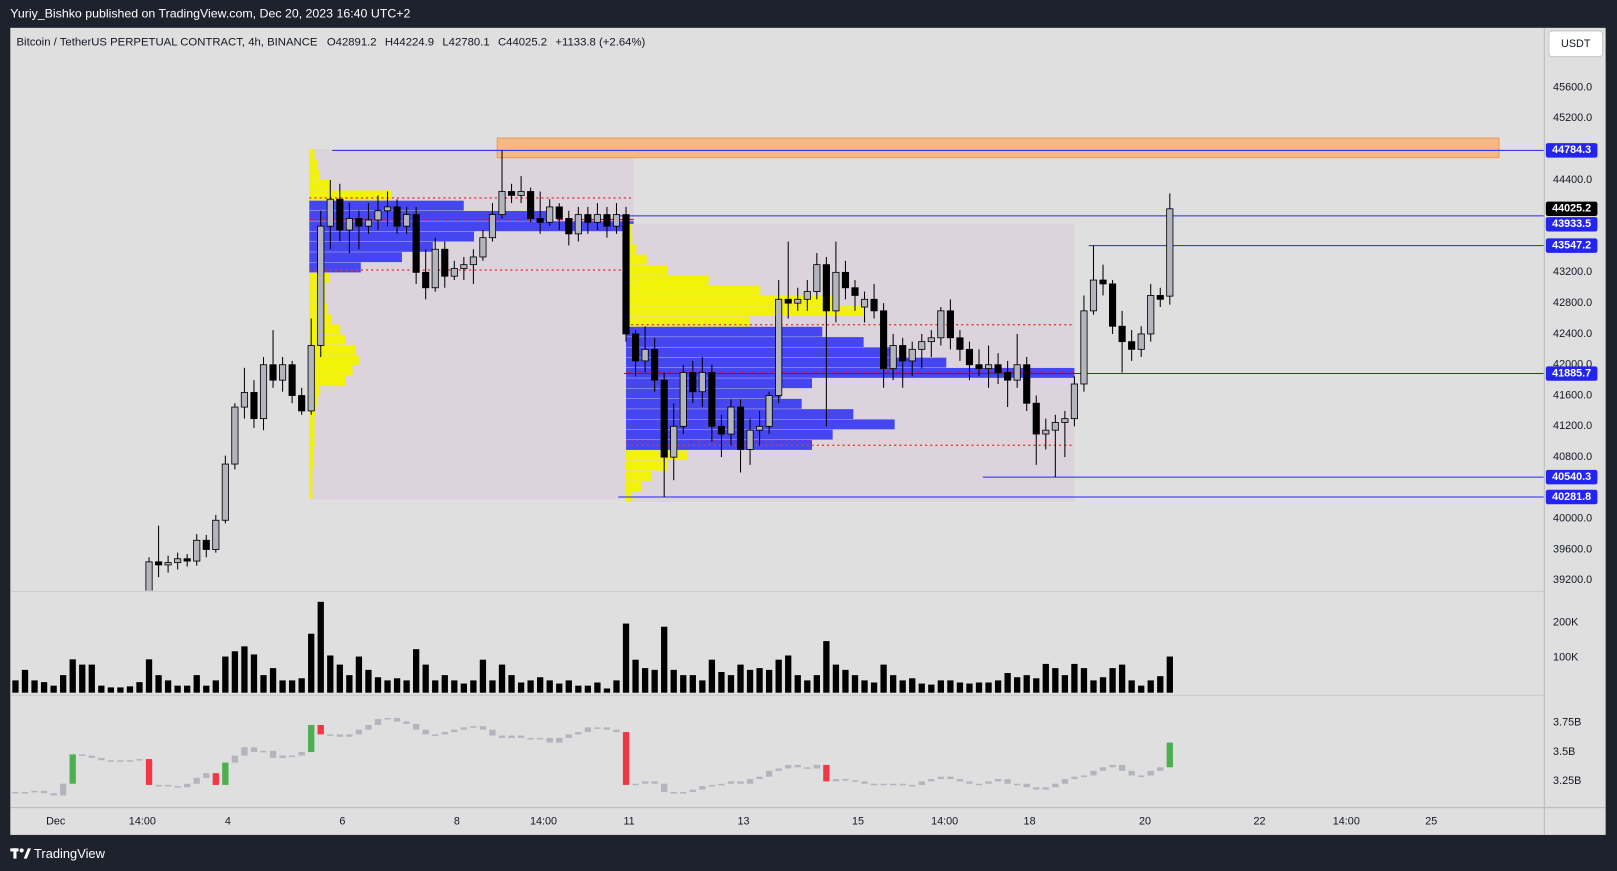 The width and height of the screenshot is (1617, 871). What do you see at coordinates (1571, 224) in the screenshot?
I see `level-label: 43933.5` at bounding box center [1571, 224].